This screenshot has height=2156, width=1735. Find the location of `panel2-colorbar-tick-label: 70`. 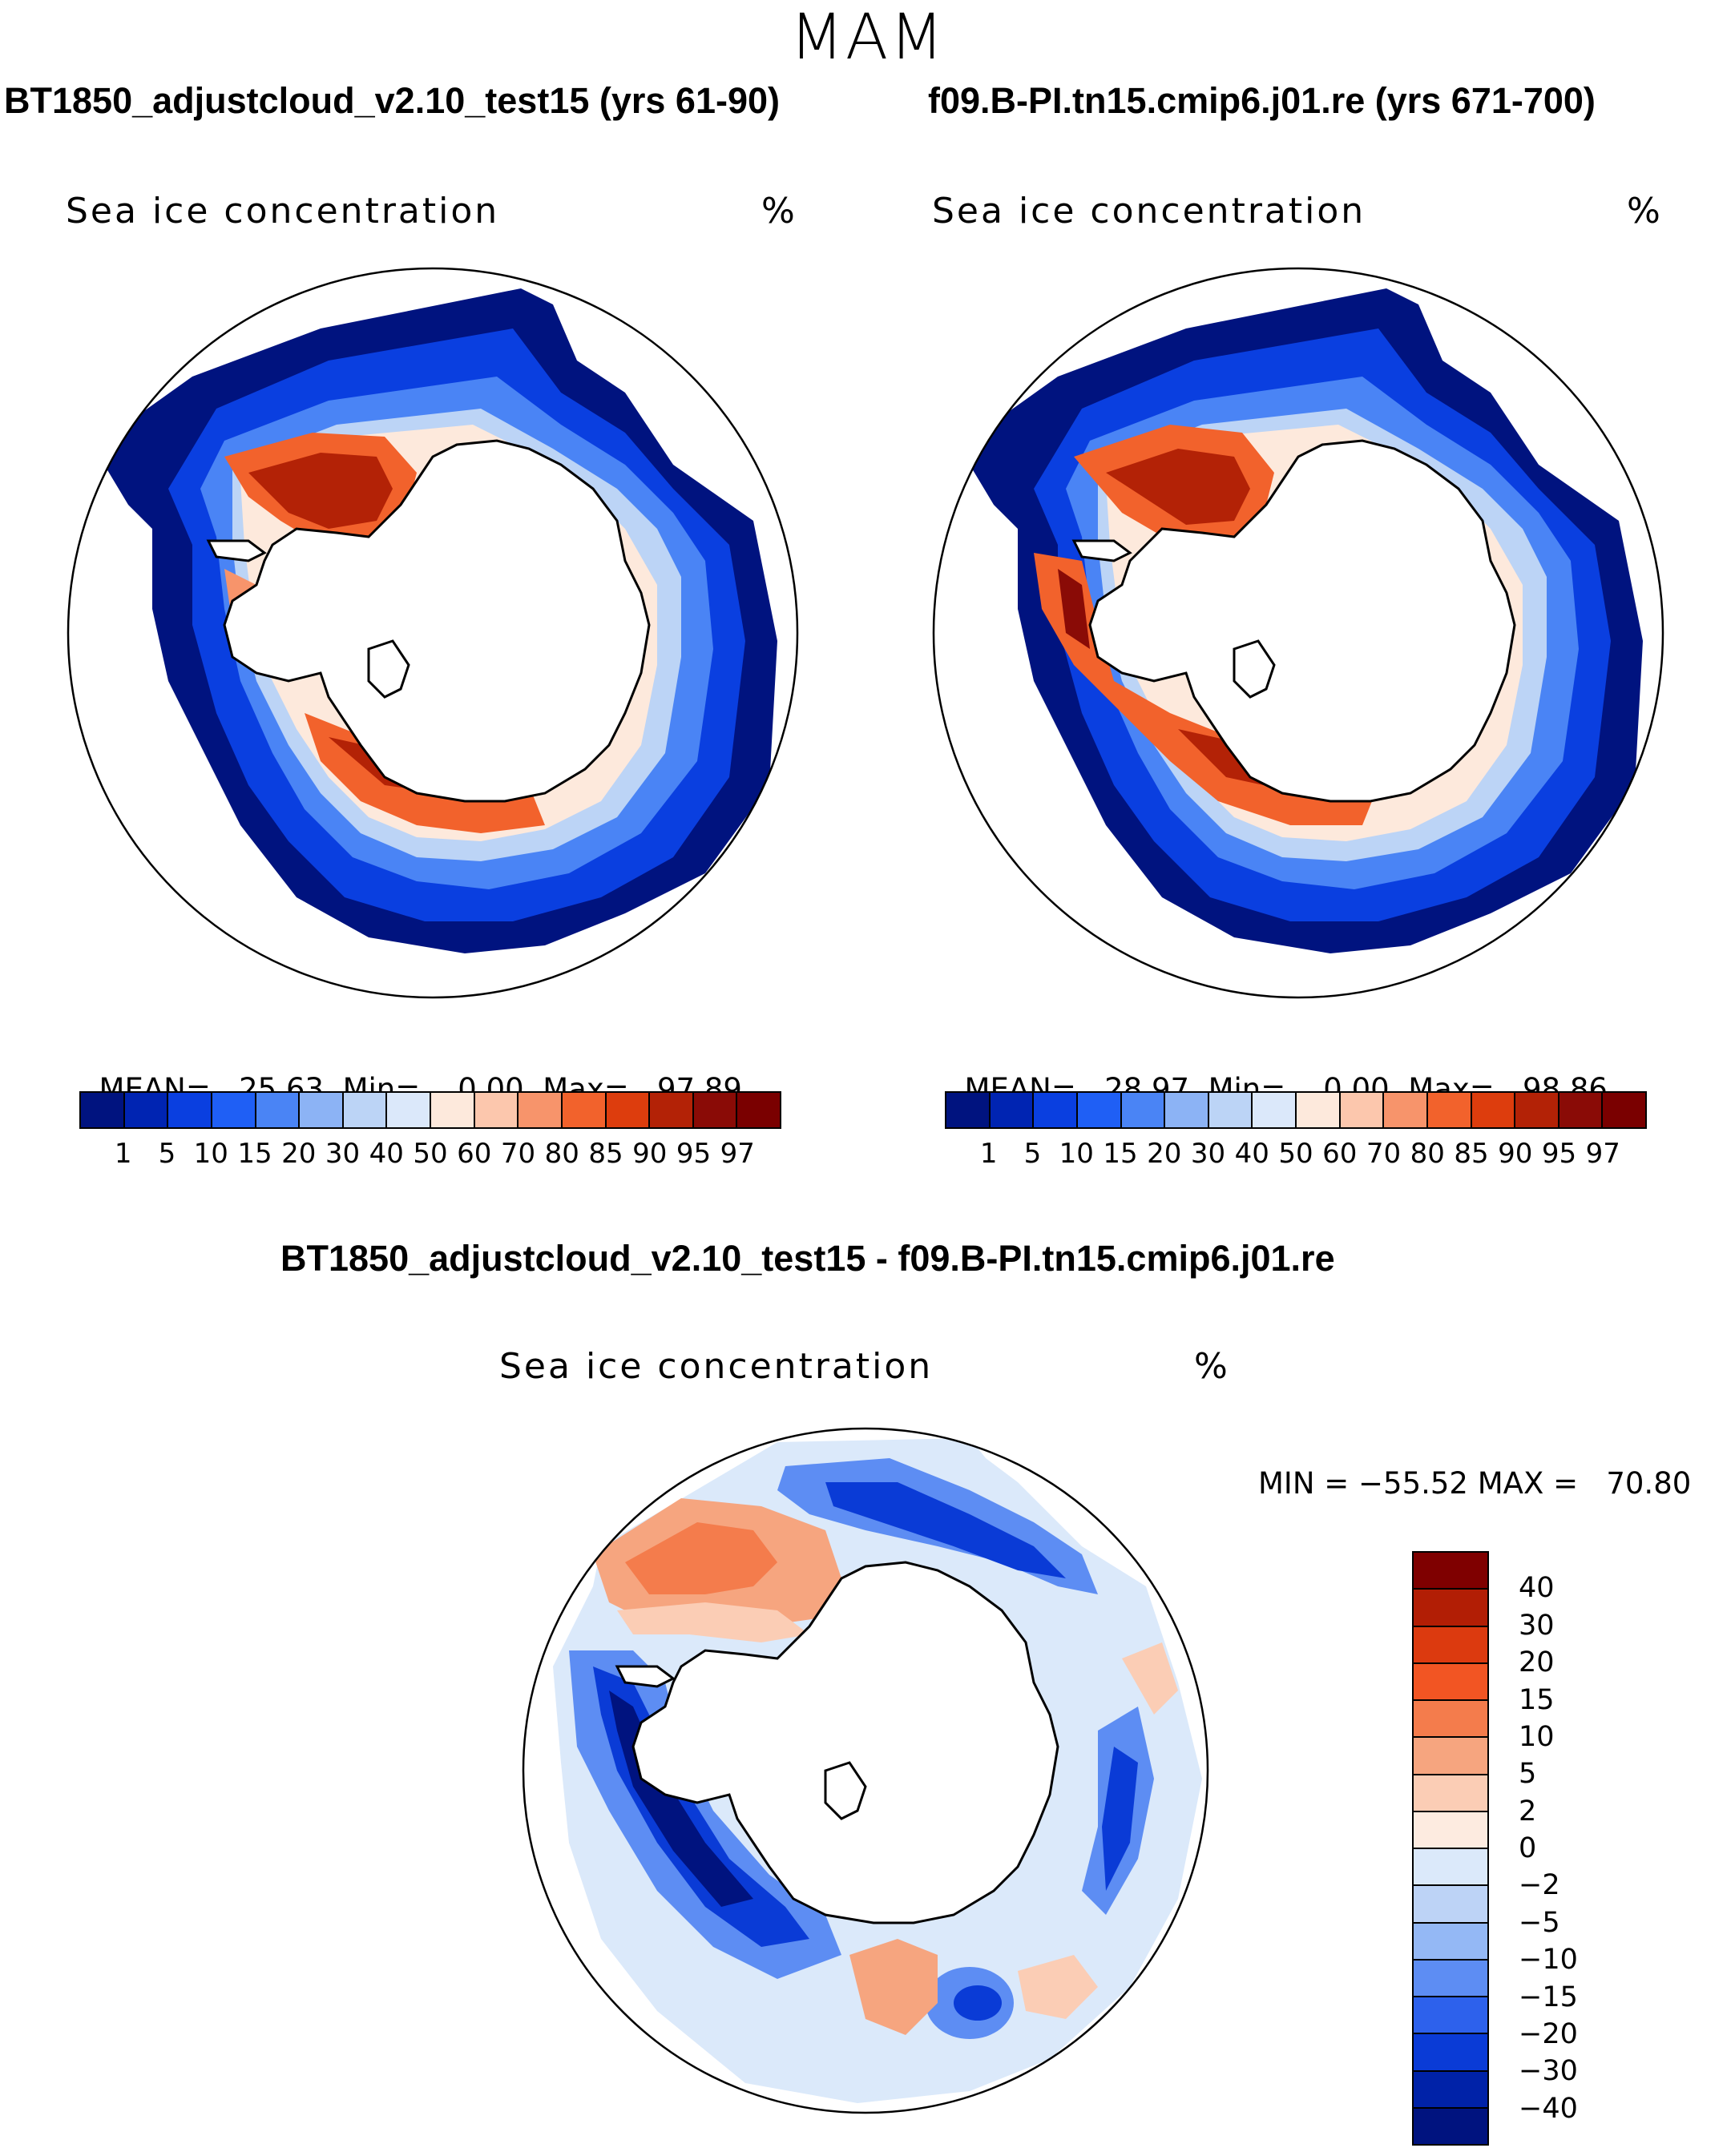

panel2-colorbar-tick-label: 70 is located at coordinates (1384, 1154).